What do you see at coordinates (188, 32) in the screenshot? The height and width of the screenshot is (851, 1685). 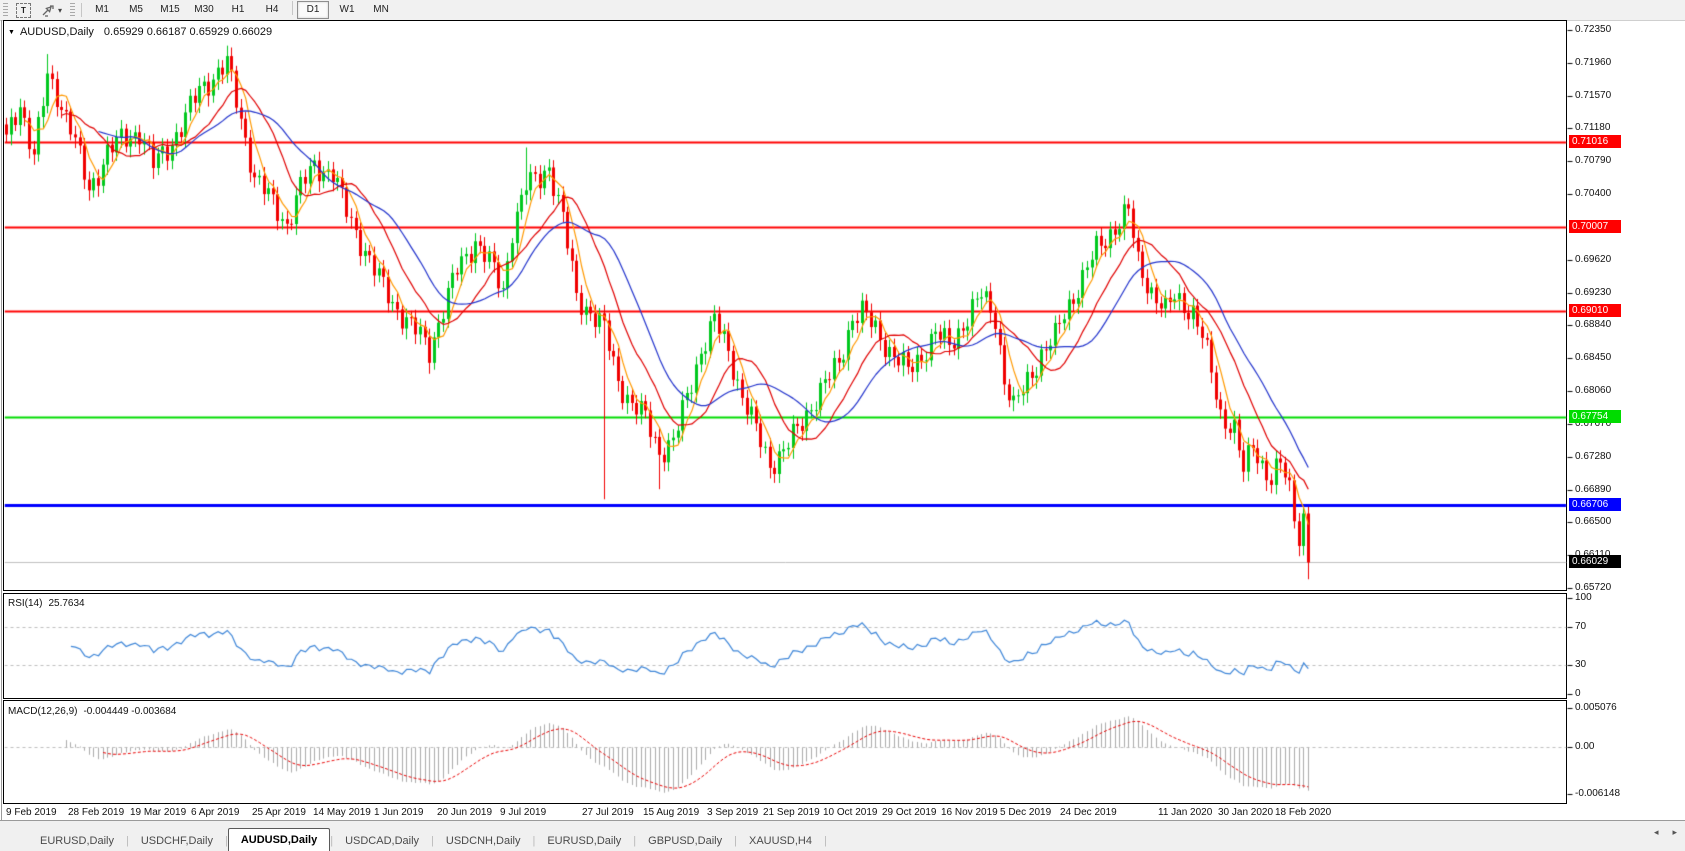 I see `chart-ohlc-quote: 0.65929 0.66187 0.65929 0.66029` at bounding box center [188, 32].